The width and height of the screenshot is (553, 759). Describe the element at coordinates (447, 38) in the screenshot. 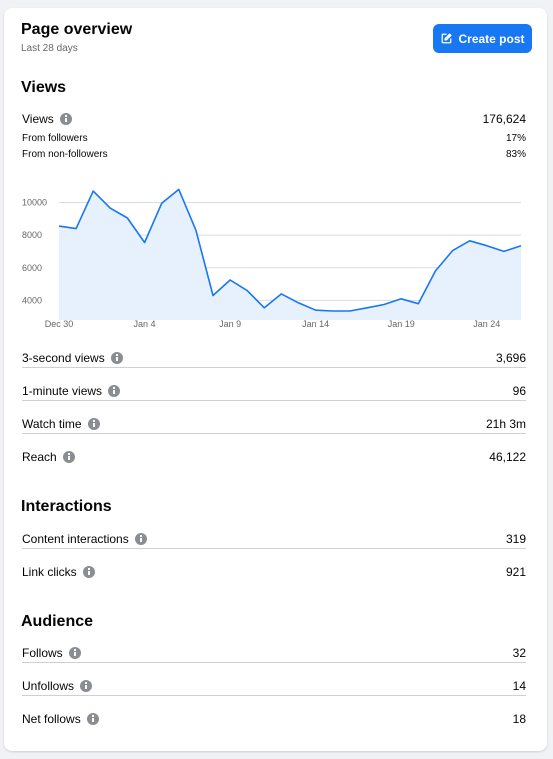

I see `edit-icon` at that location.